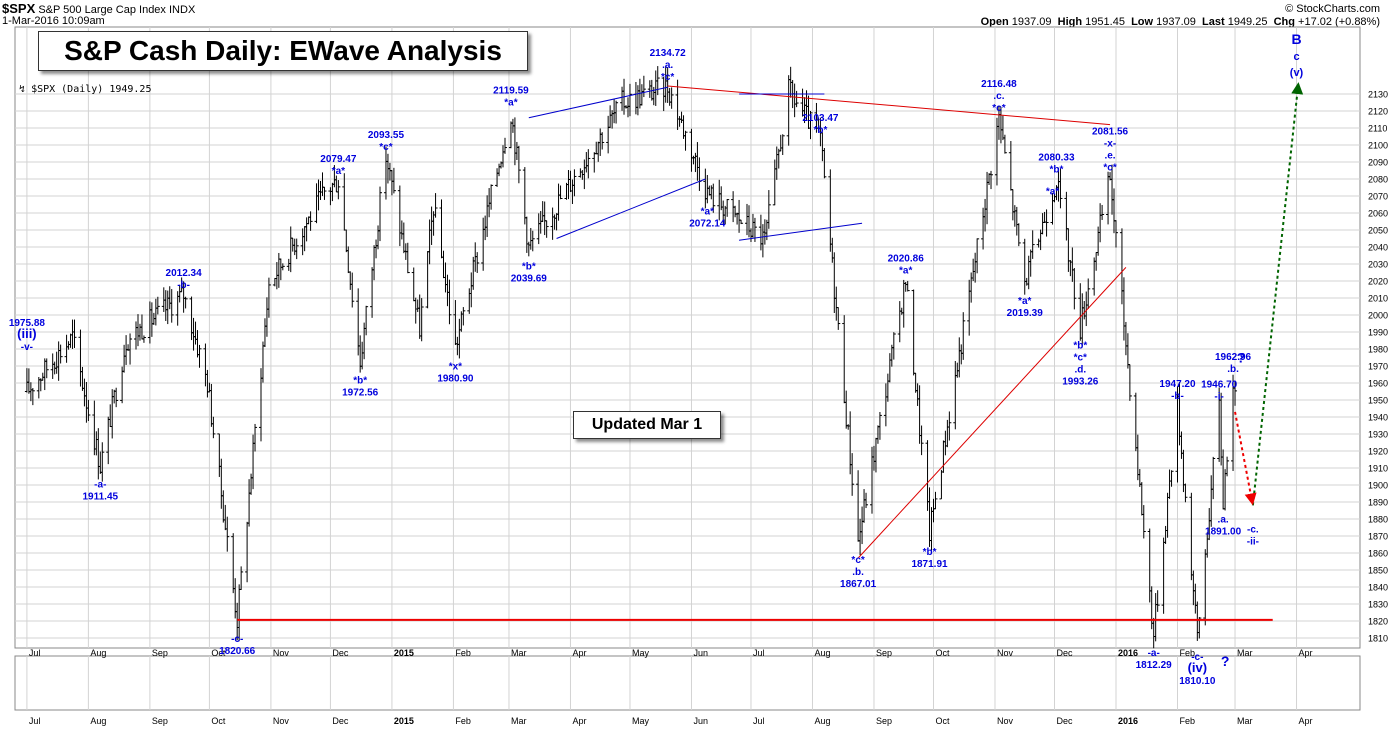  Describe the element at coordinates (1080, 381) in the screenshot. I see `wave-label: 1993.26` at that location.